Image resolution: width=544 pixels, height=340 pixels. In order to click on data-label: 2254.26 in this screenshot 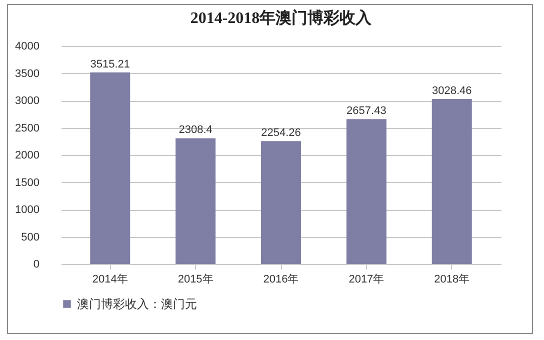, I will do `click(281, 133)`.